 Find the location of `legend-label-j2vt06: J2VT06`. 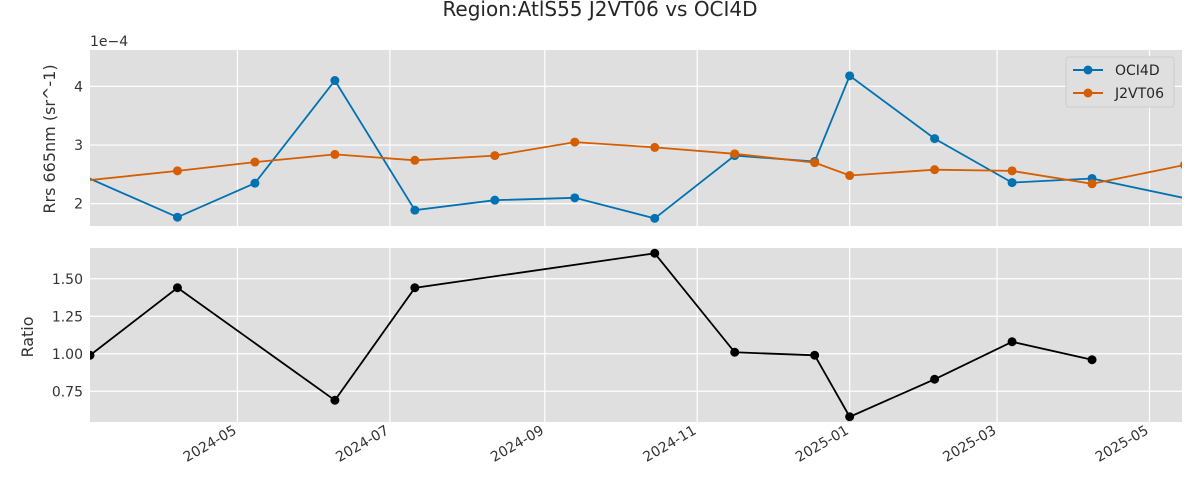

legend-label-j2vt06: J2VT06 is located at coordinates (1139, 94).